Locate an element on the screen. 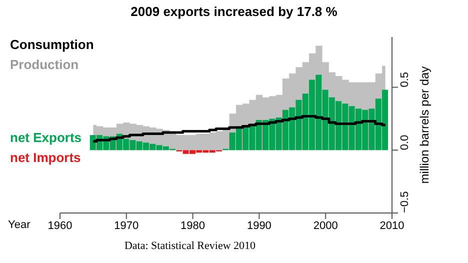 The image size is (468, 263). y-axis-title: million barrels per day is located at coordinates (424, 125).